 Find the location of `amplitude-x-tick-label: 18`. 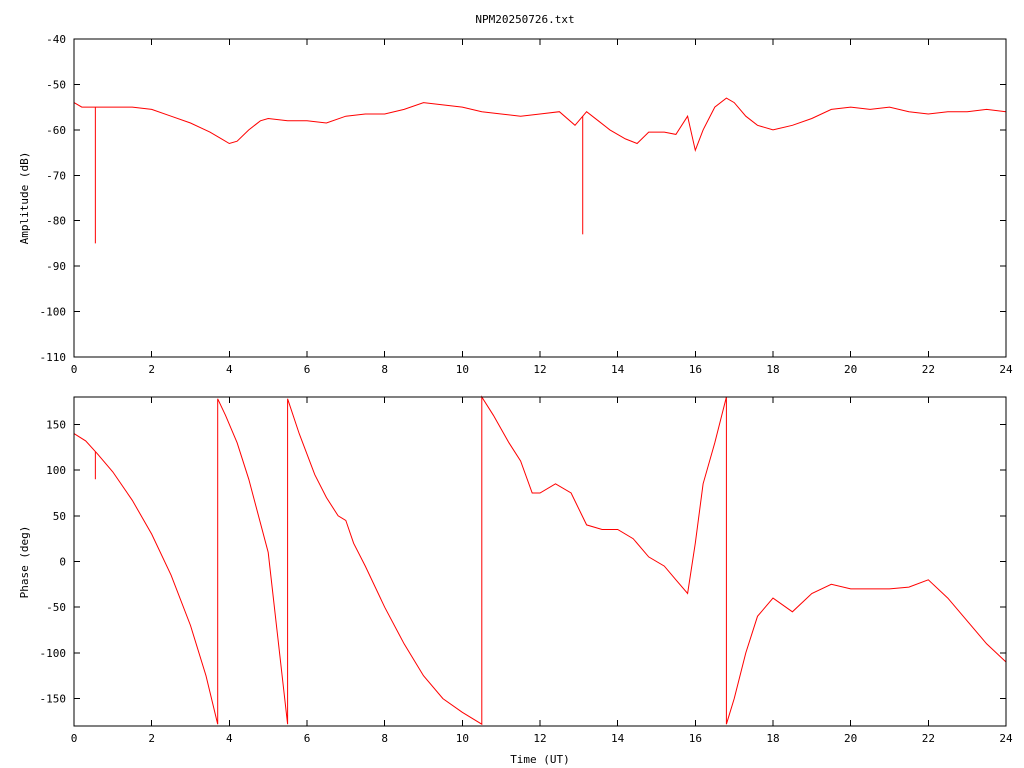

amplitude-x-tick-label: 18 is located at coordinates (772, 369).